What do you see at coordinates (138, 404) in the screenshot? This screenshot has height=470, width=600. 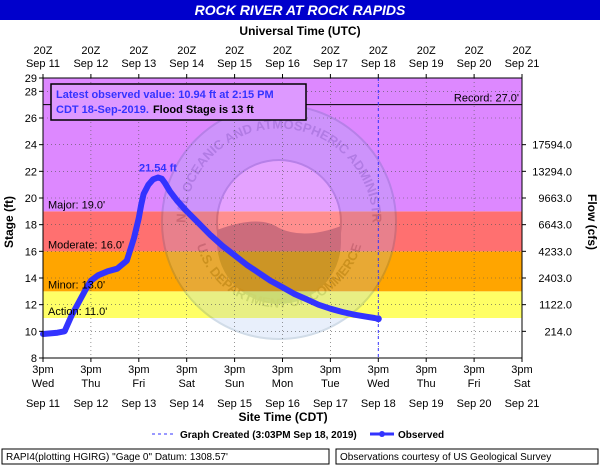 I see `site-tick-date: Sep 13` at bounding box center [138, 404].